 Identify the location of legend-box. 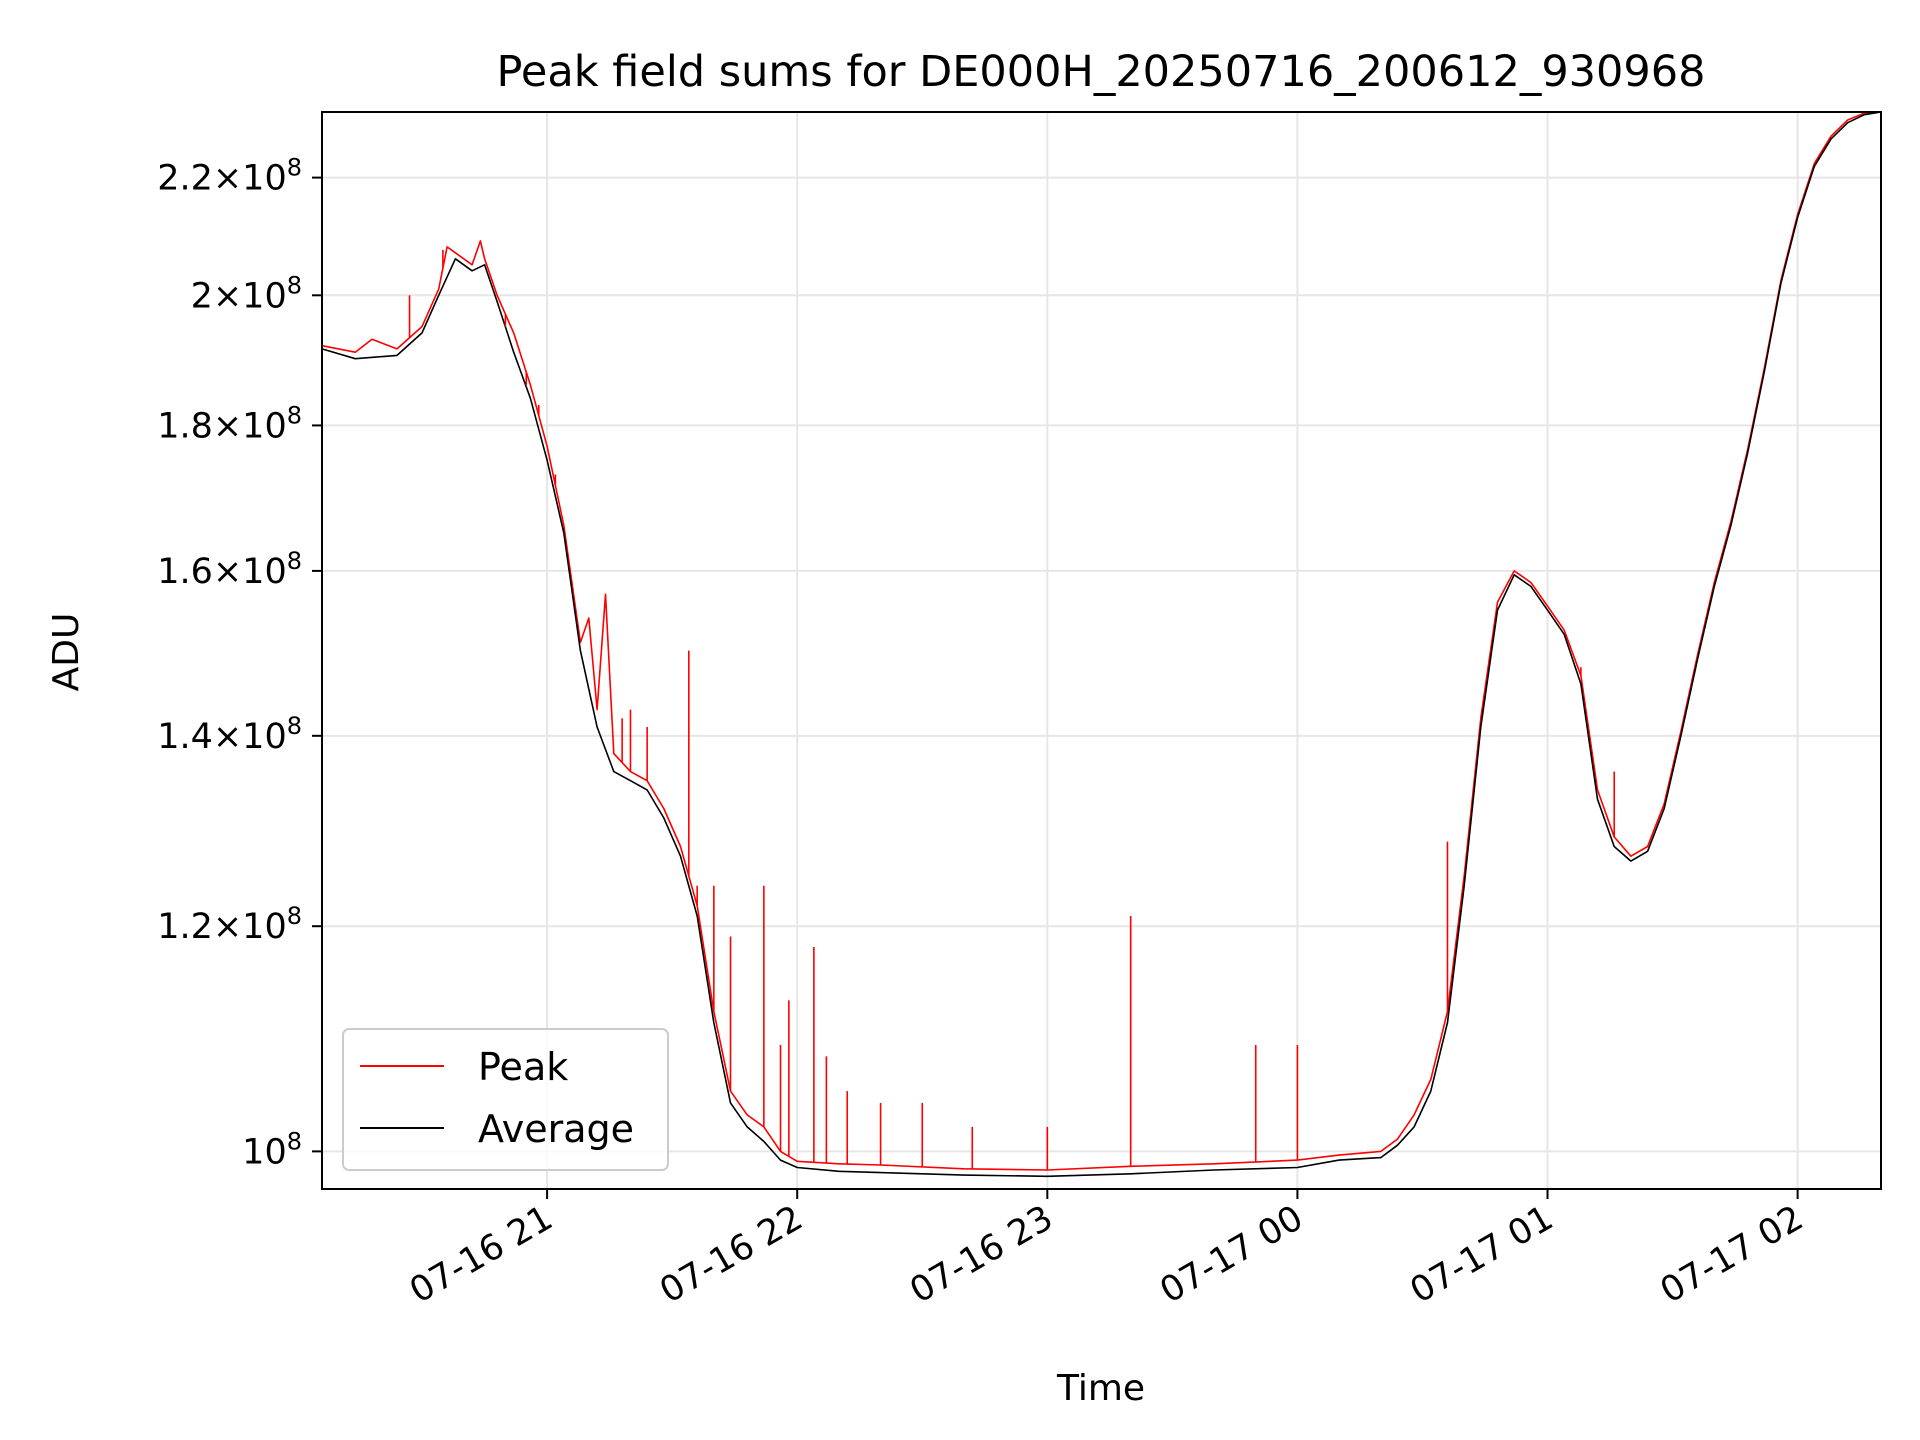
(505, 1099).